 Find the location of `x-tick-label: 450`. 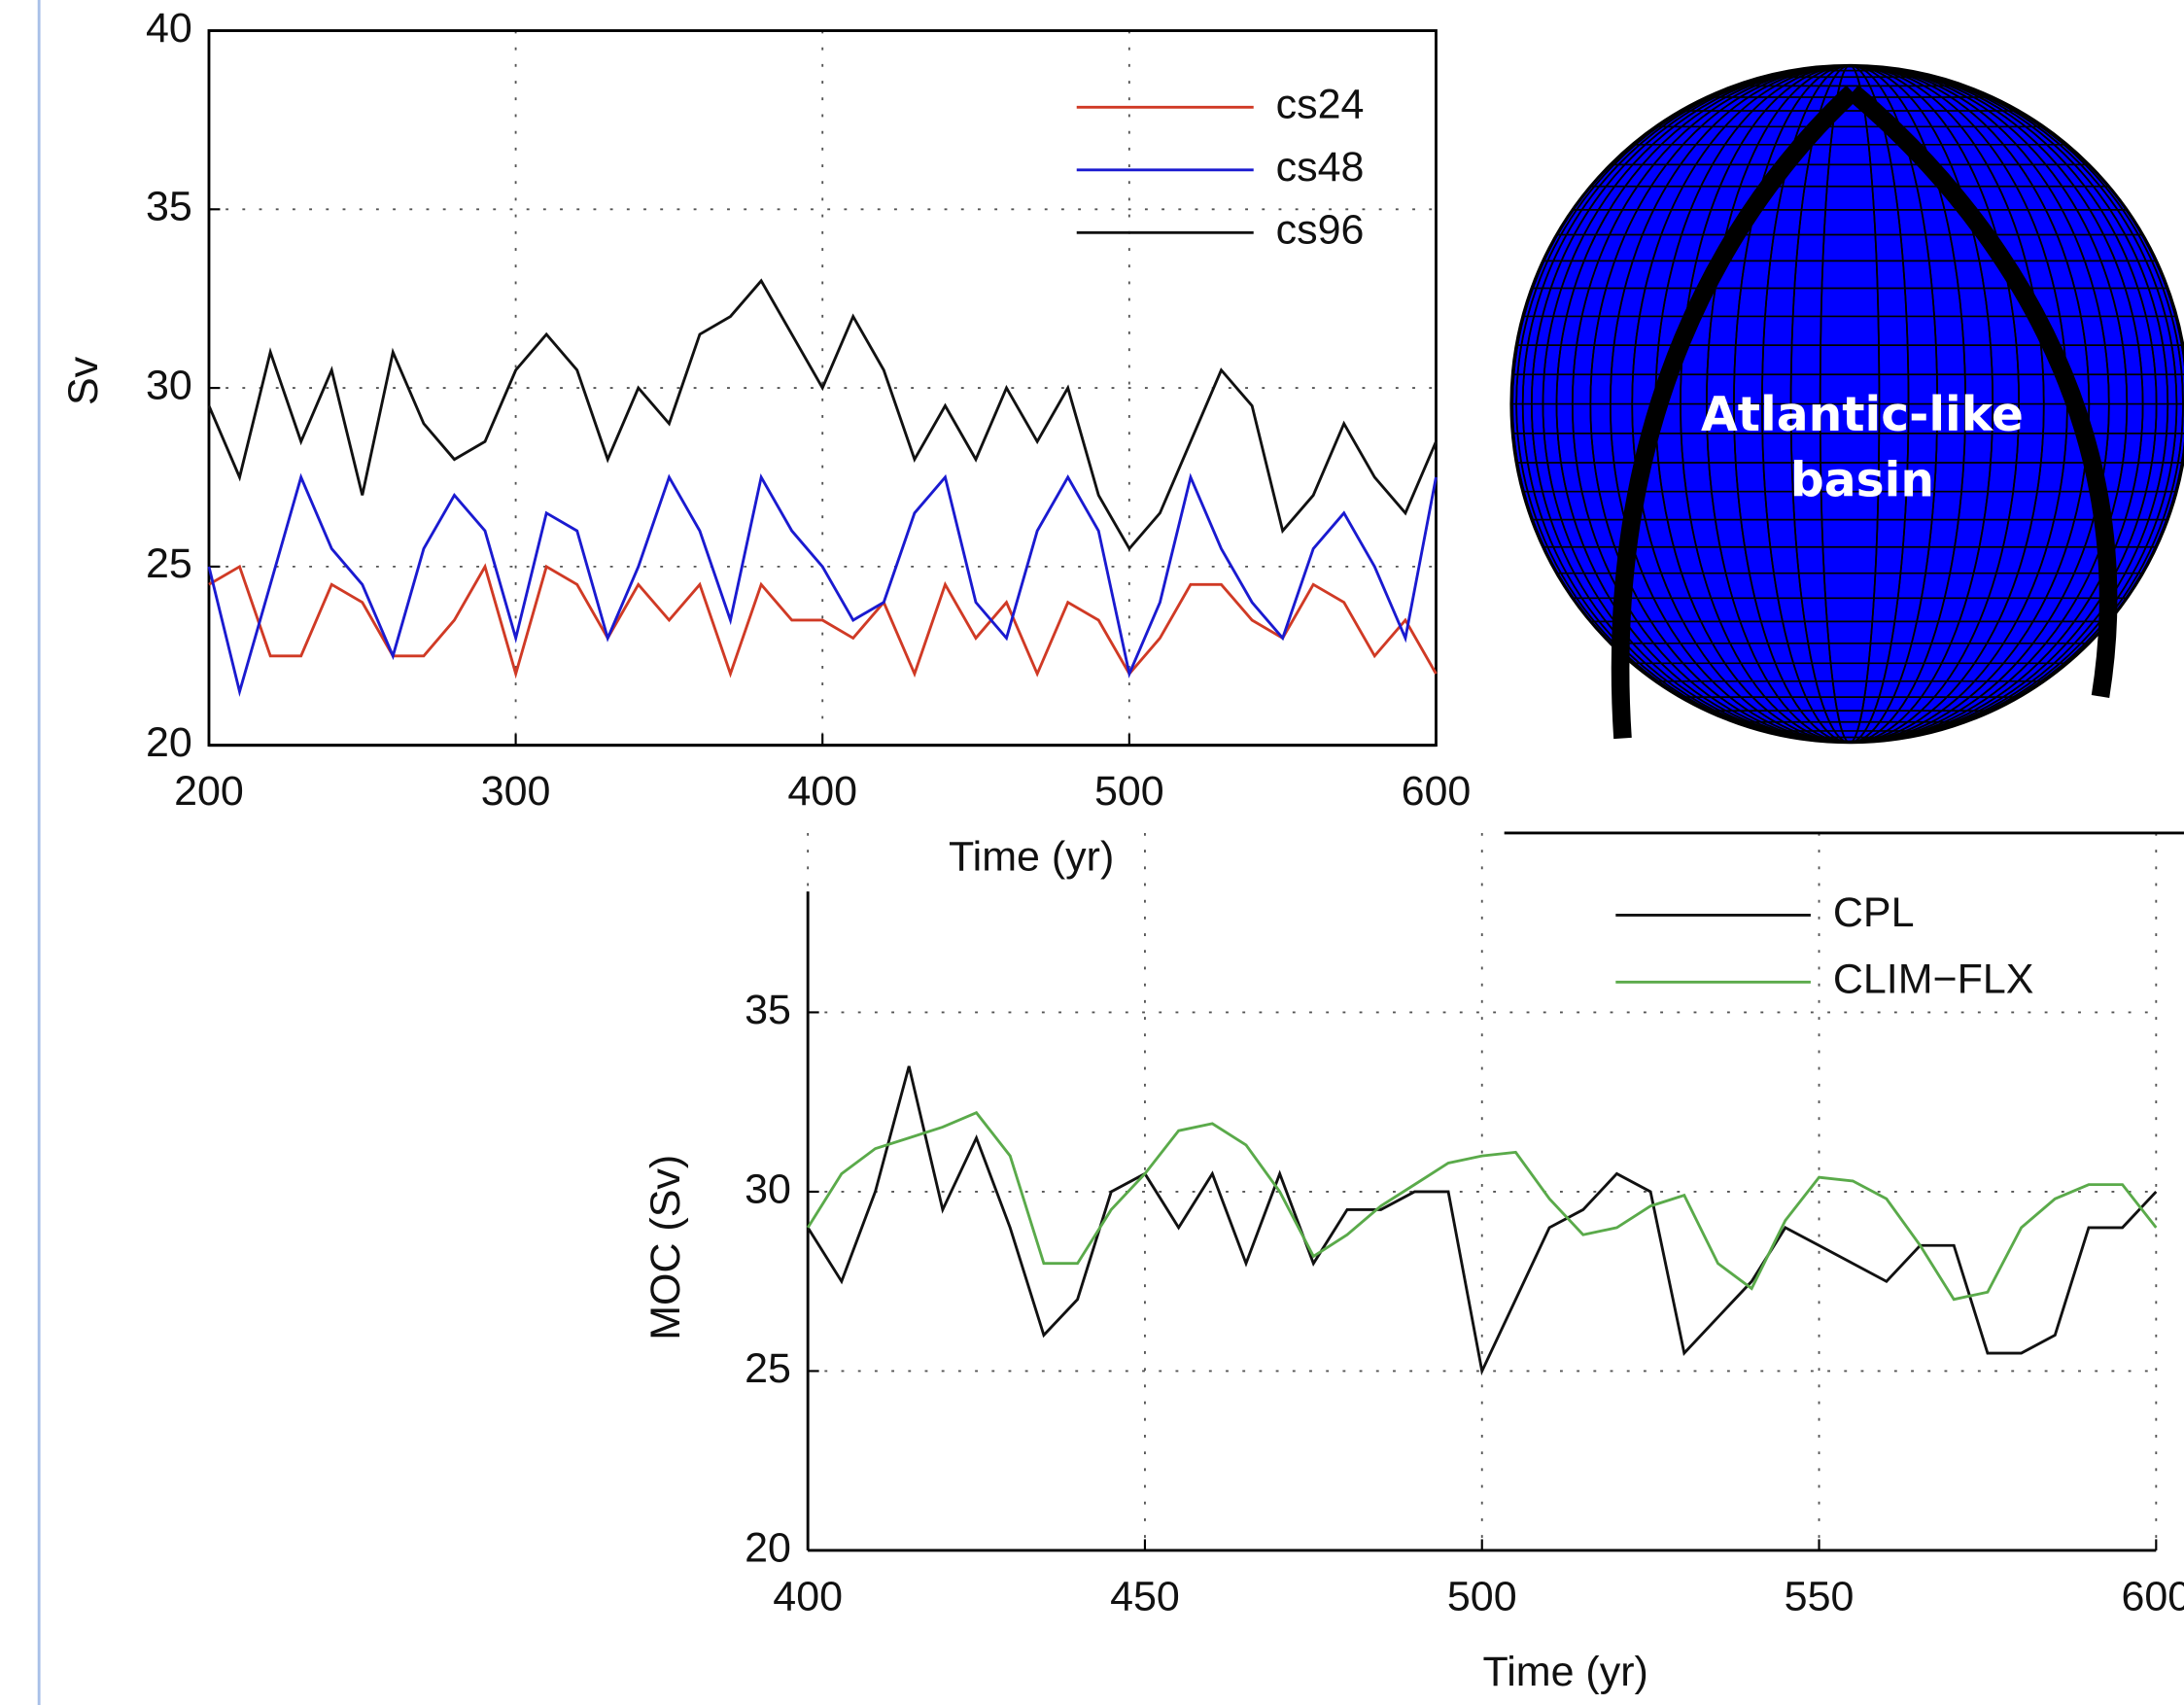

x-tick-label: 450 is located at coordinates (1145, 1596).